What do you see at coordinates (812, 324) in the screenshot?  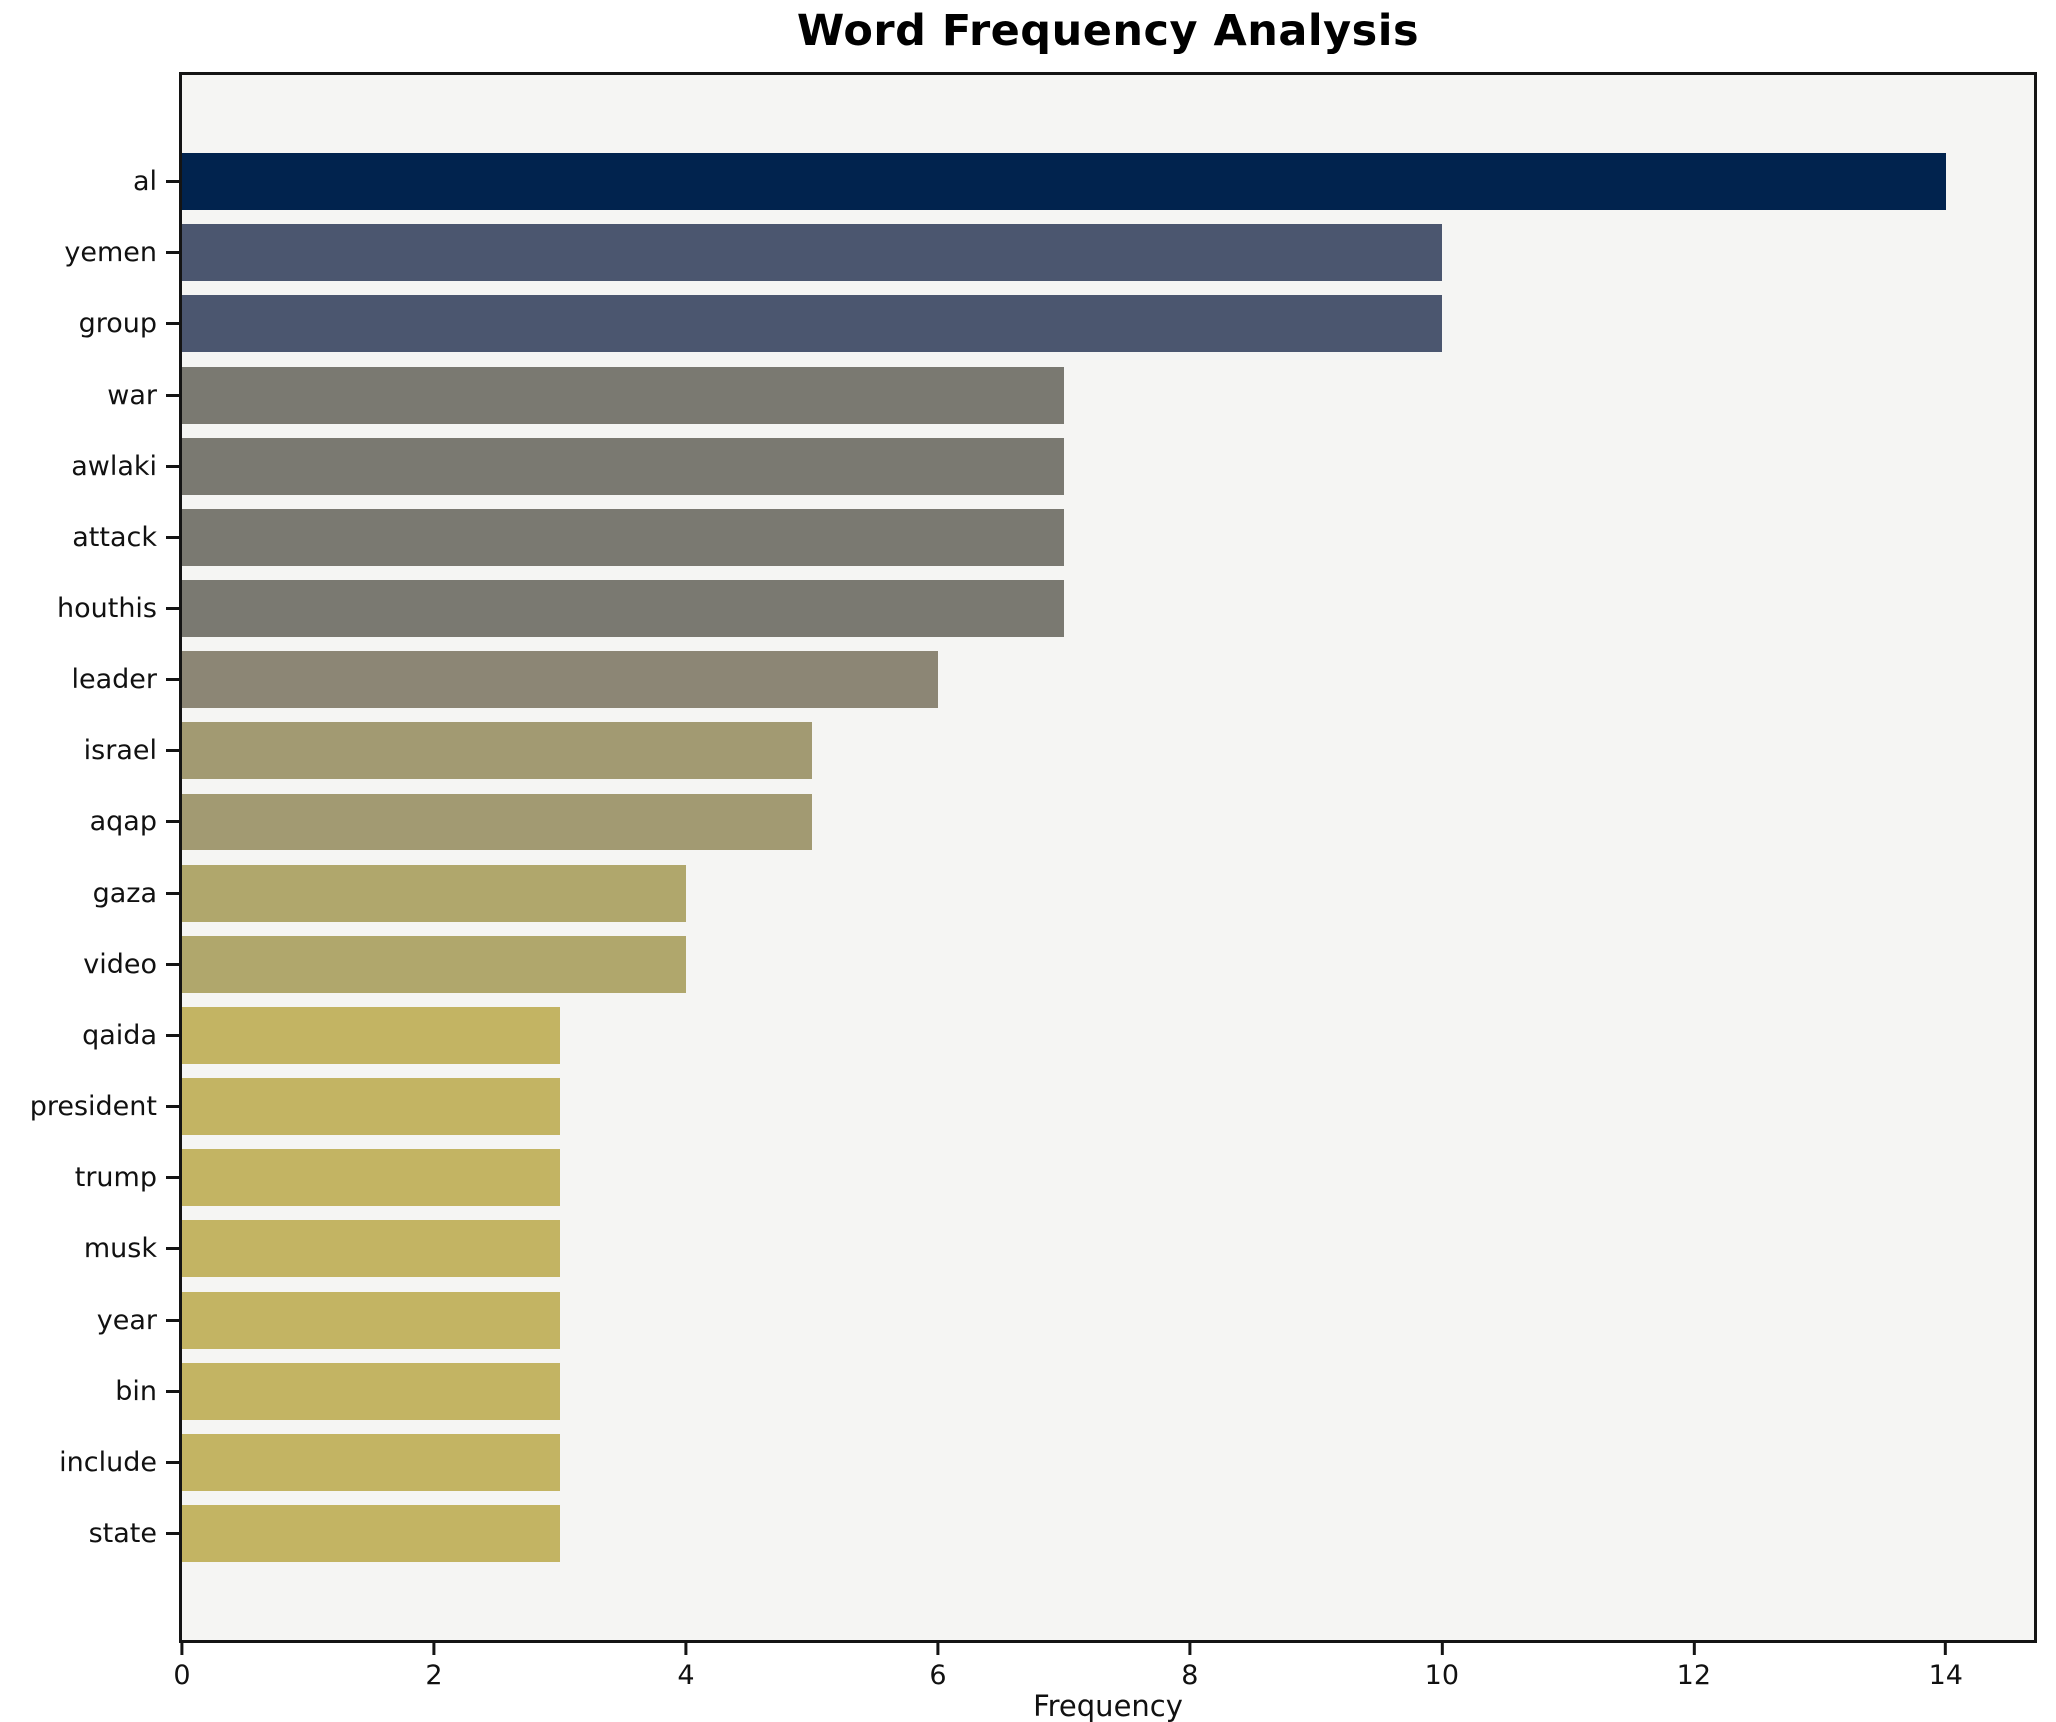 I see `bar-group` at bounding box center [812, 324].